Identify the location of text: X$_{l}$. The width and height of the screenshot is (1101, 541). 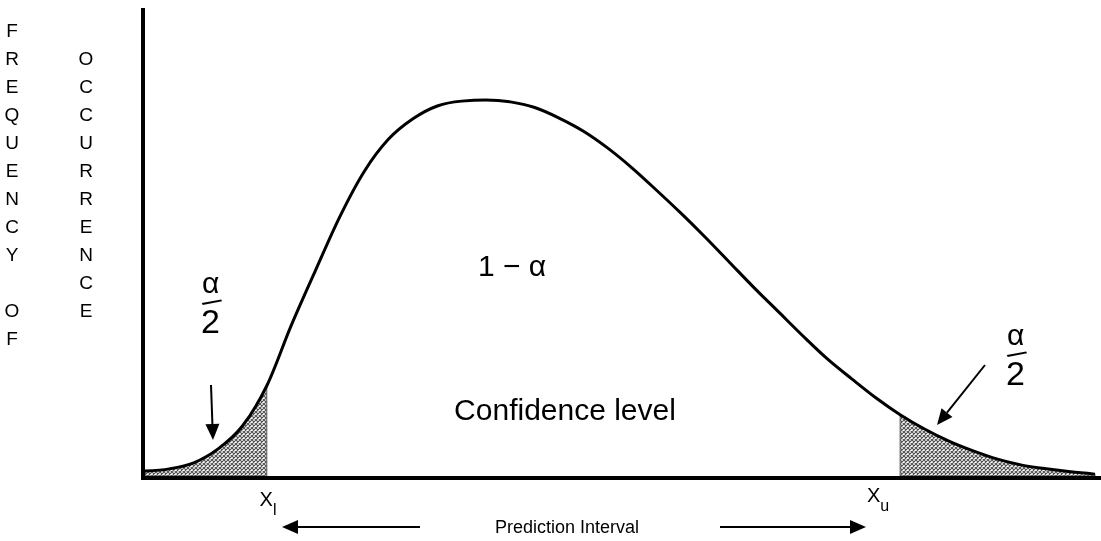
(268, 503).